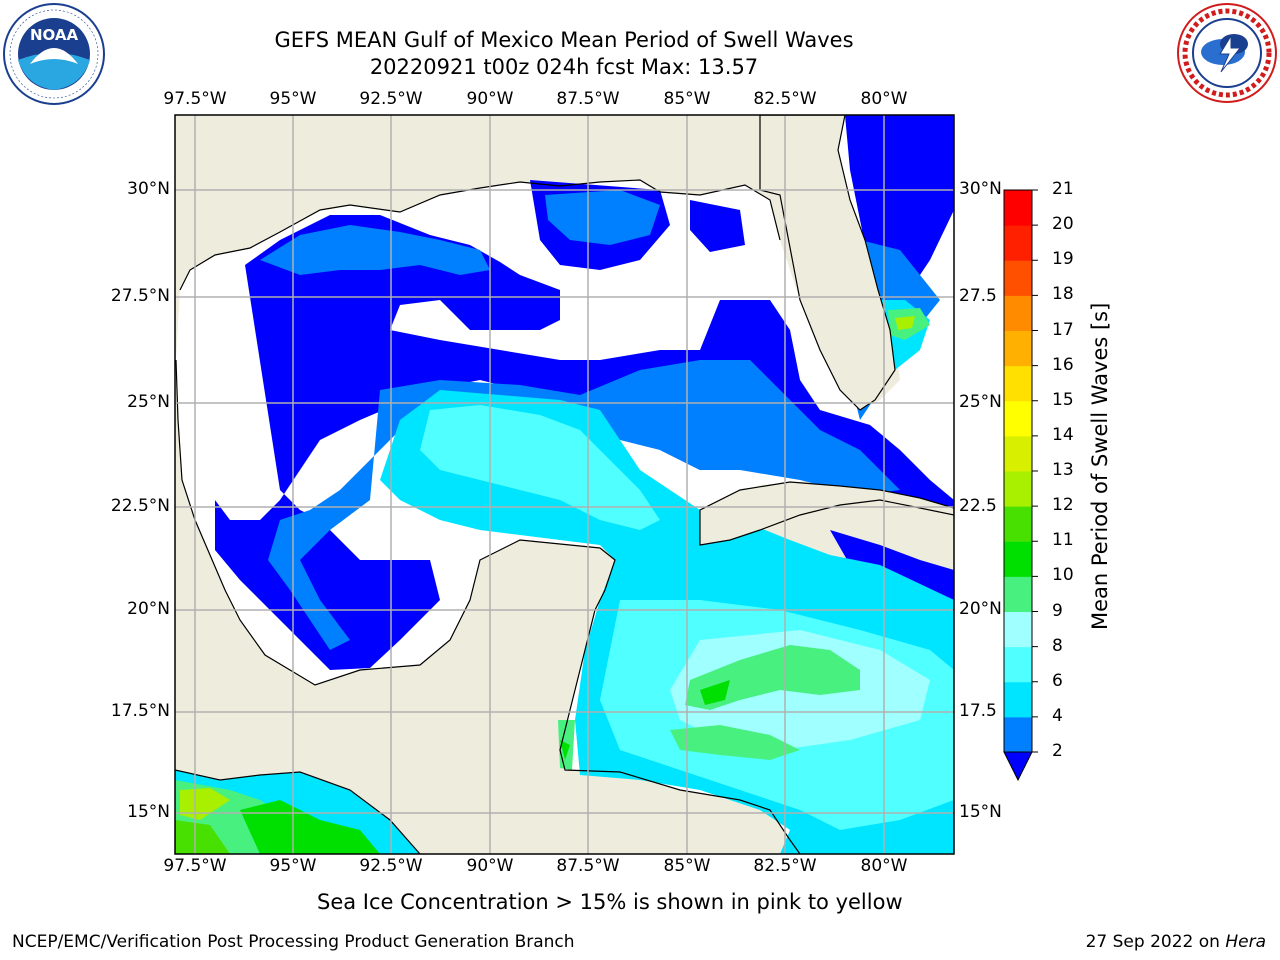  What do you see at coordinates (1063, 434) in the screenshot?
I see `colorbar-tick-label: 14` at bounding box center [1063, 434].